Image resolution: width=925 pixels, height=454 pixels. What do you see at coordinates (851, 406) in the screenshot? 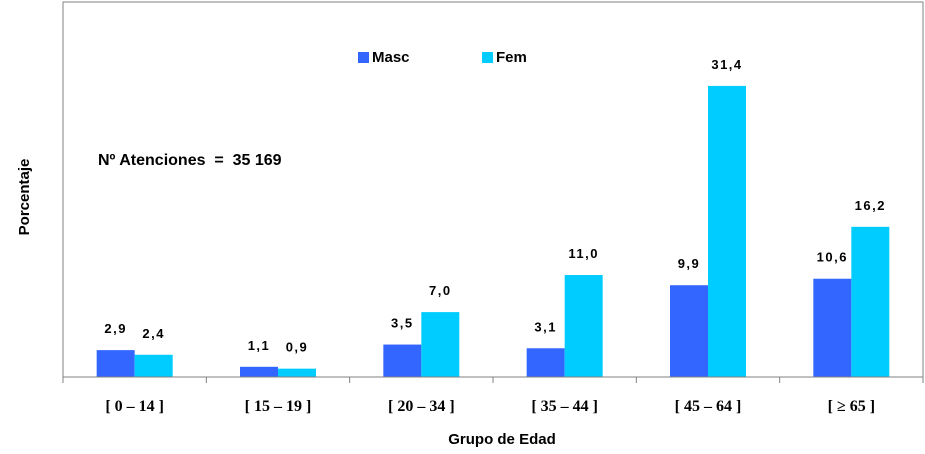
I see `category-label-5: [ ≥ 65 ]` at bounding box center [851, 406].